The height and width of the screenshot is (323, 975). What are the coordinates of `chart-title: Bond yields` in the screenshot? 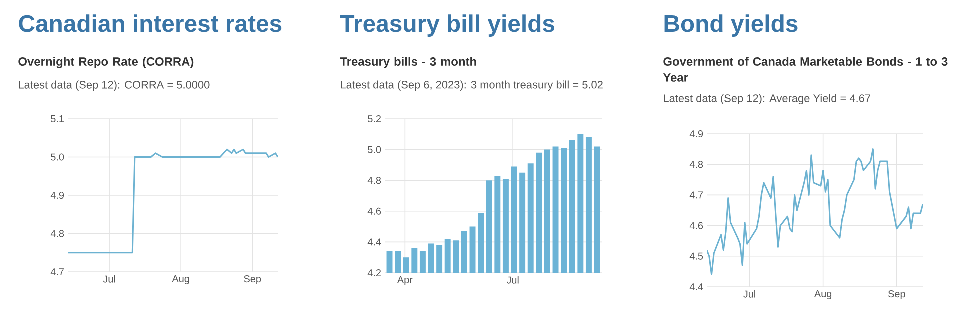 It's located at (731, 25).